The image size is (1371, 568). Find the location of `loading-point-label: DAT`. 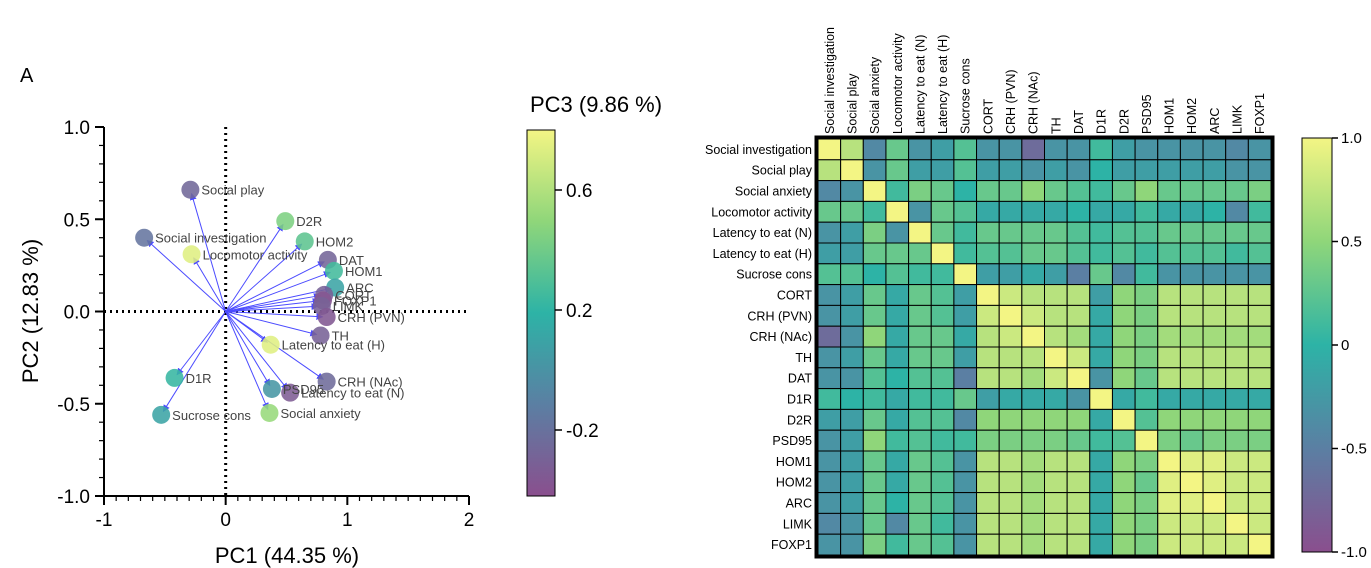

loading-point-label: DAT is located at coordinates (351, 260).